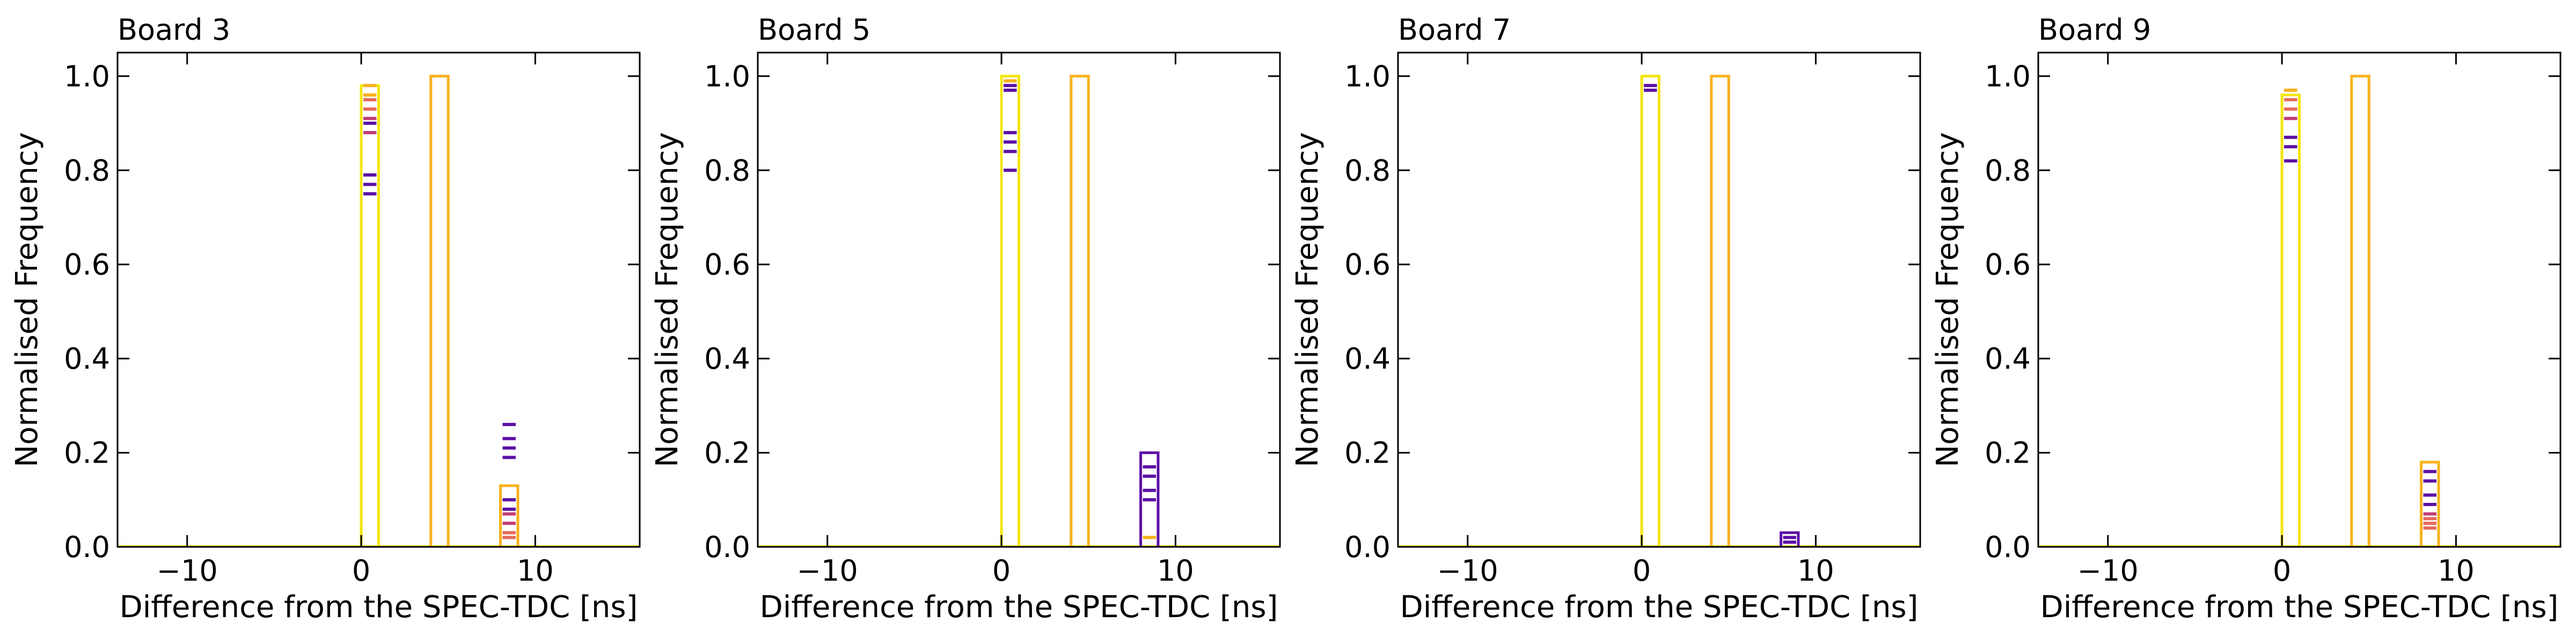  What do you see at coordinates (814, 30) in the screenshot?
I see `panel-title: Board 5` at bounding box center [814, 30].